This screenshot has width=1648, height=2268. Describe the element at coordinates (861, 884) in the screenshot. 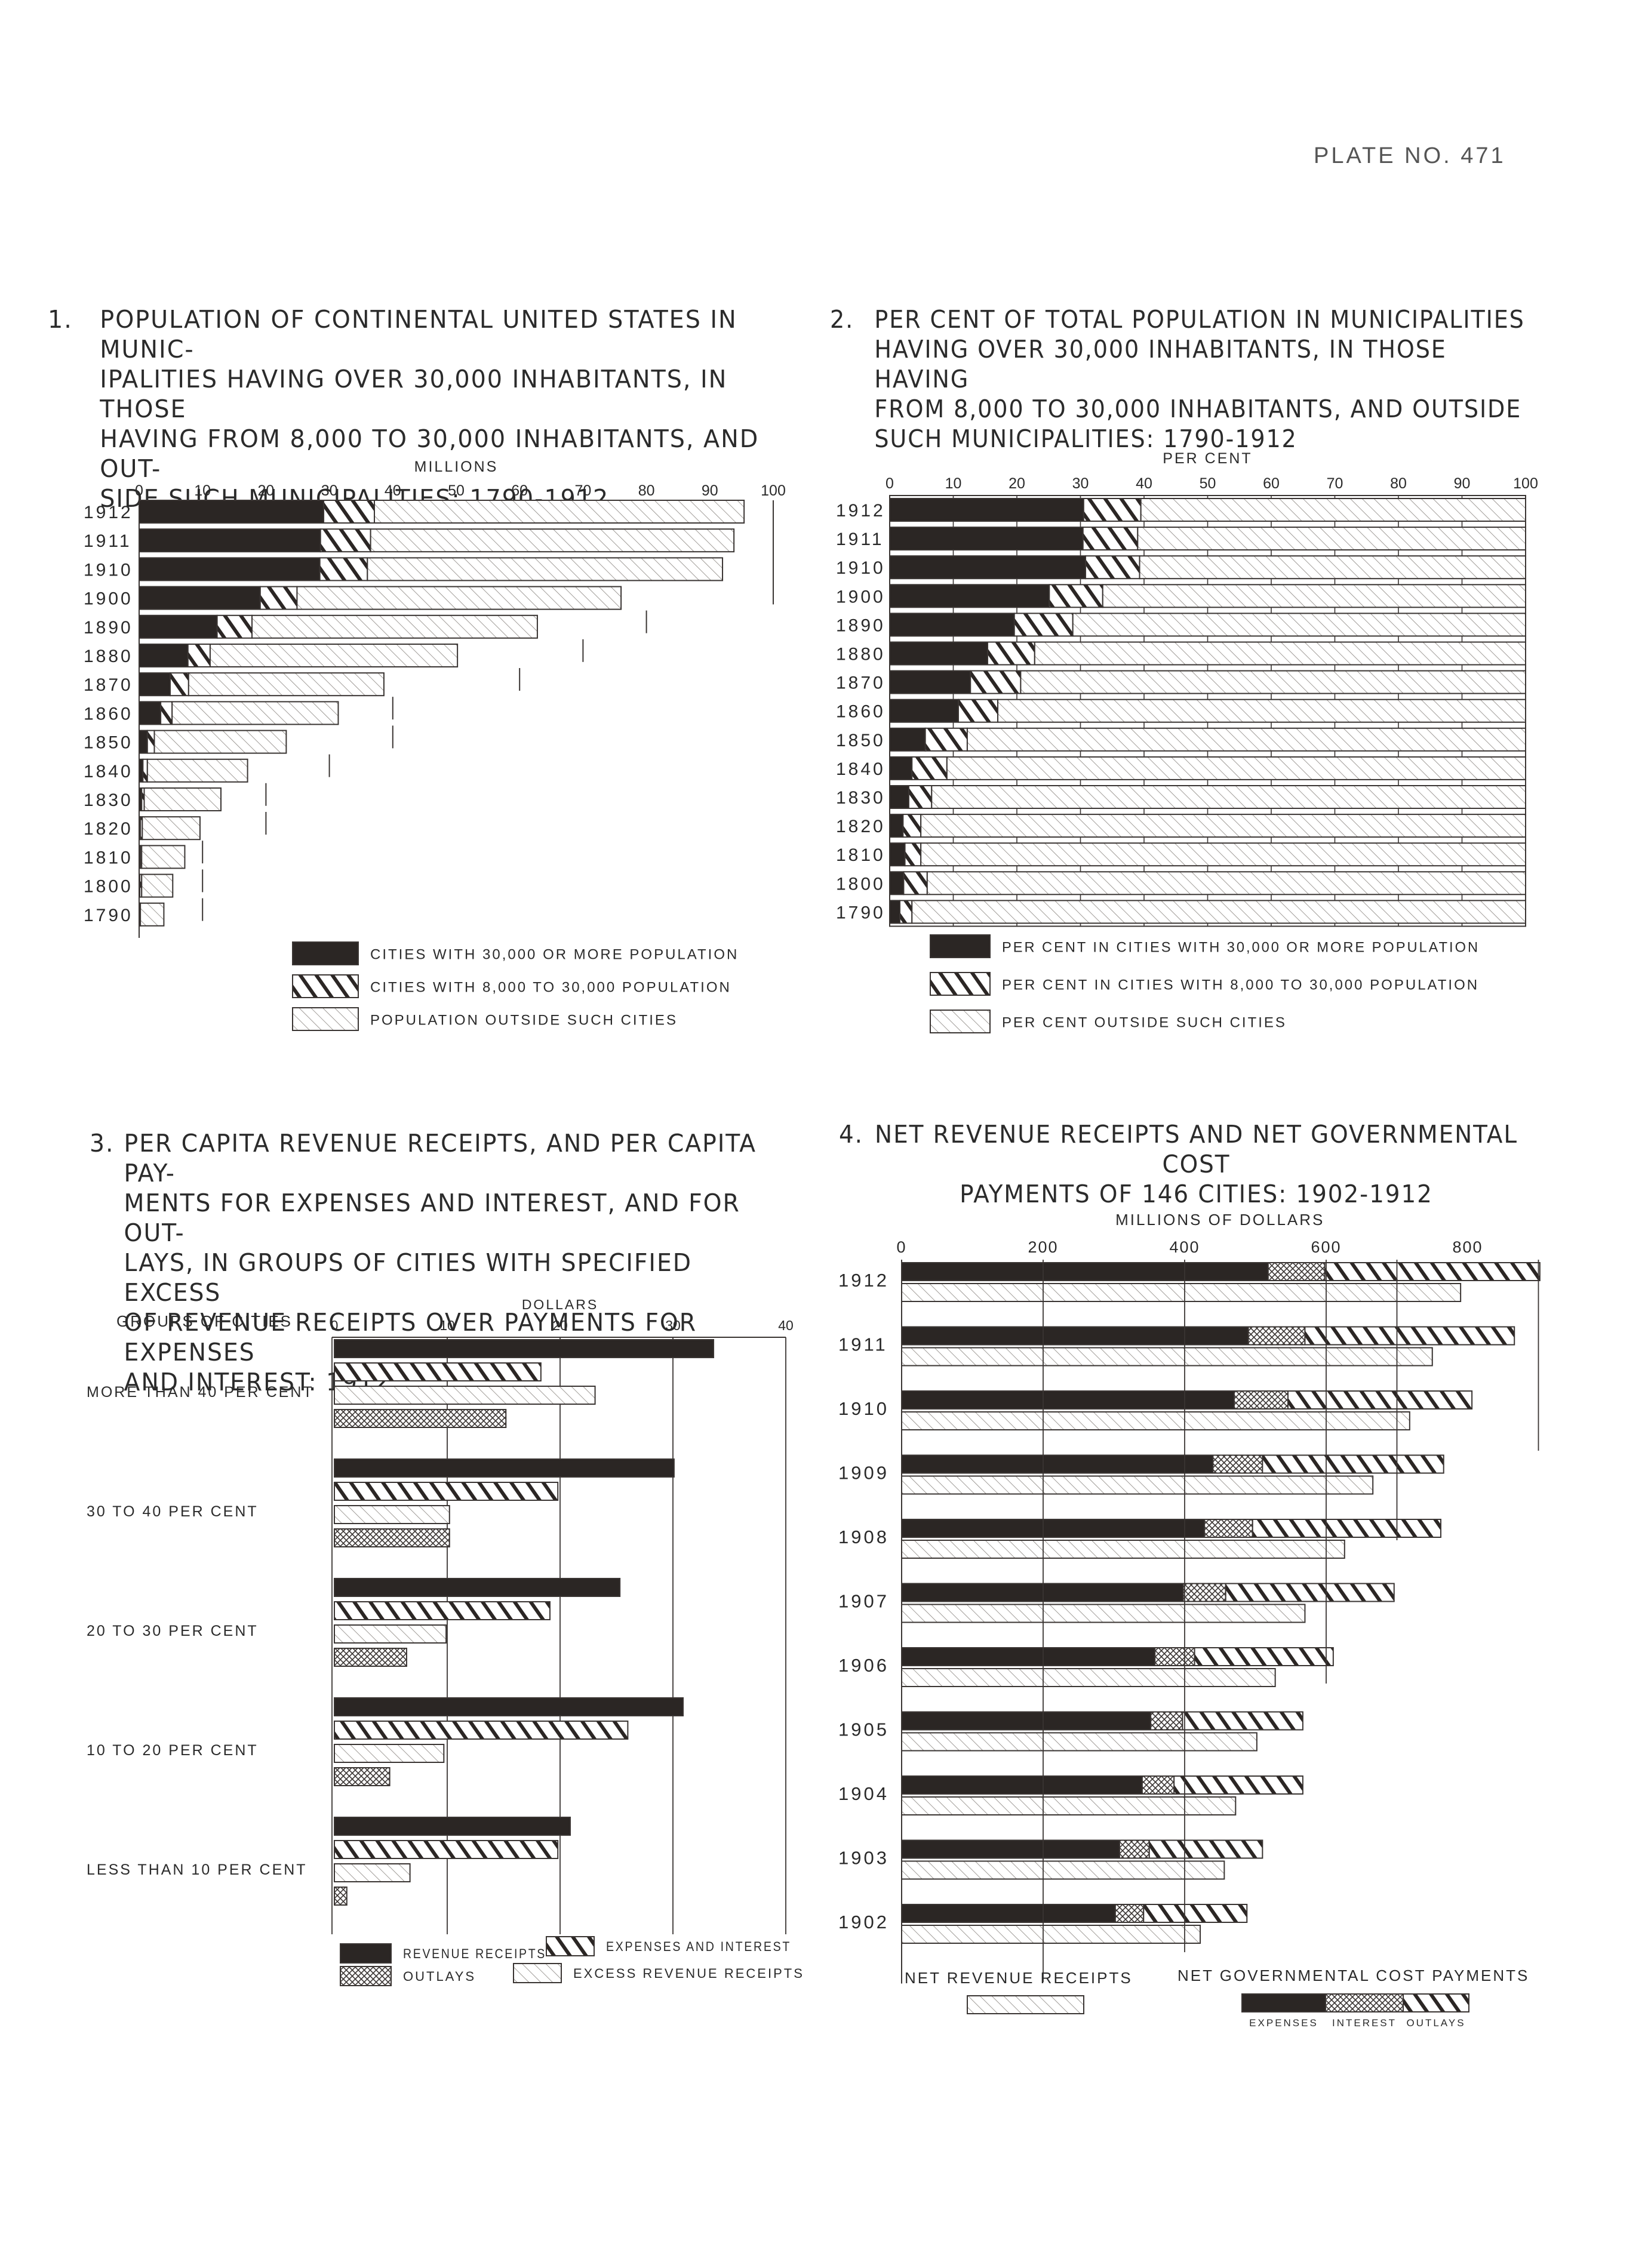

I see `chart-2-category-label: 1800` at that location.